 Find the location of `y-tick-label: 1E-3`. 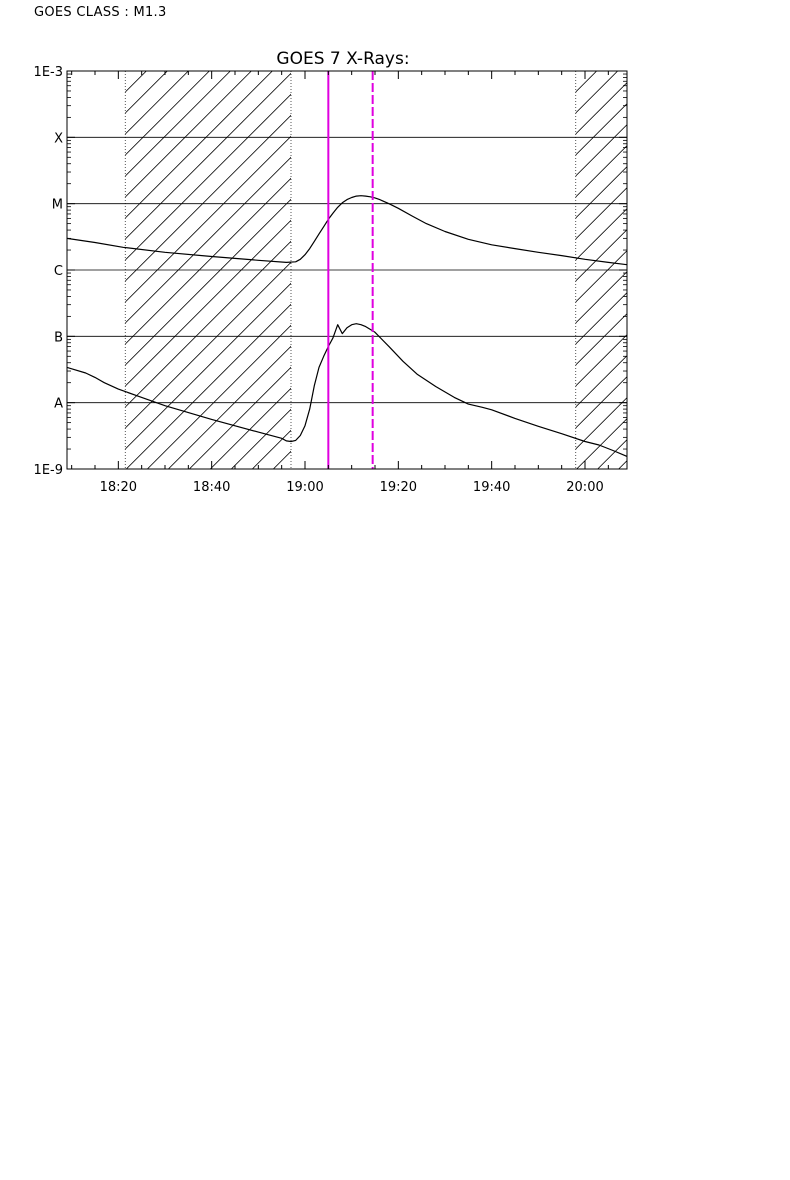

y-tick-label: 1E-3 is located at coordinates (48, 72).